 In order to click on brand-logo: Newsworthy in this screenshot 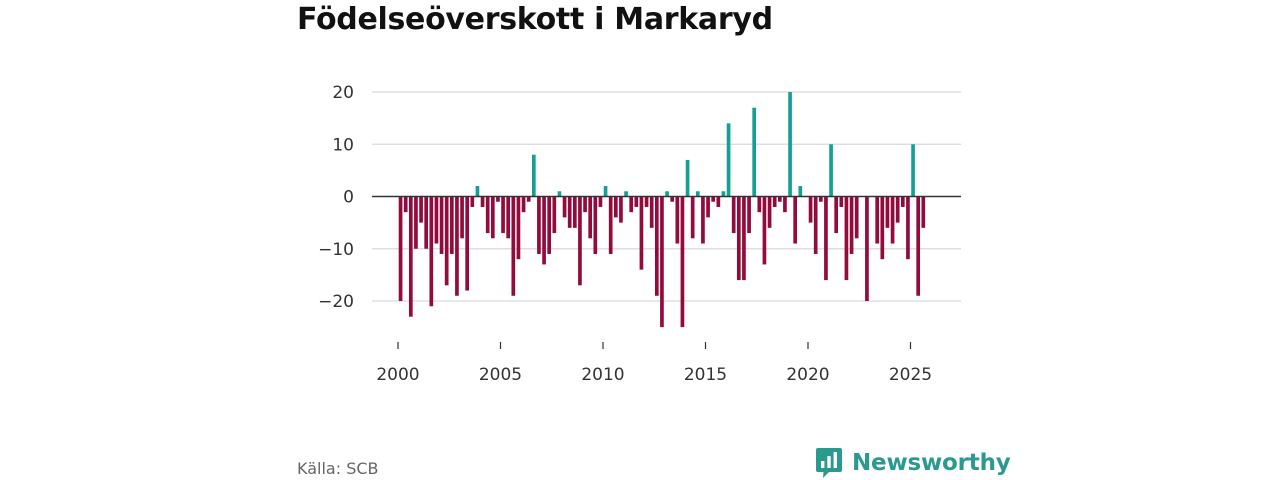, I will do `click(913, 463)`.